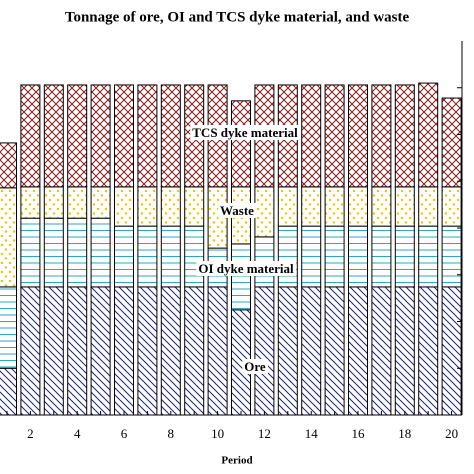 Image resolution: width=474 pixels, height=474 pixels. Describe the element at coordinates (451, 433) in the screenshot. I see `x-tick-label: 20` at that location.